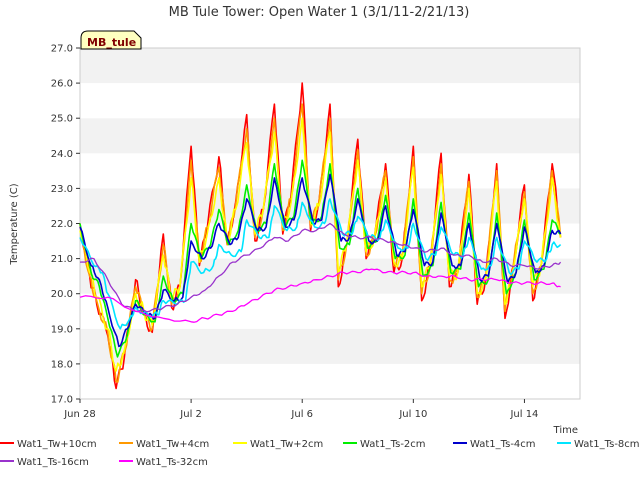  Describe the element at coordinates (14, 224) in the screenshot. I see `y-axis-label: Temperature (C)` at that location.